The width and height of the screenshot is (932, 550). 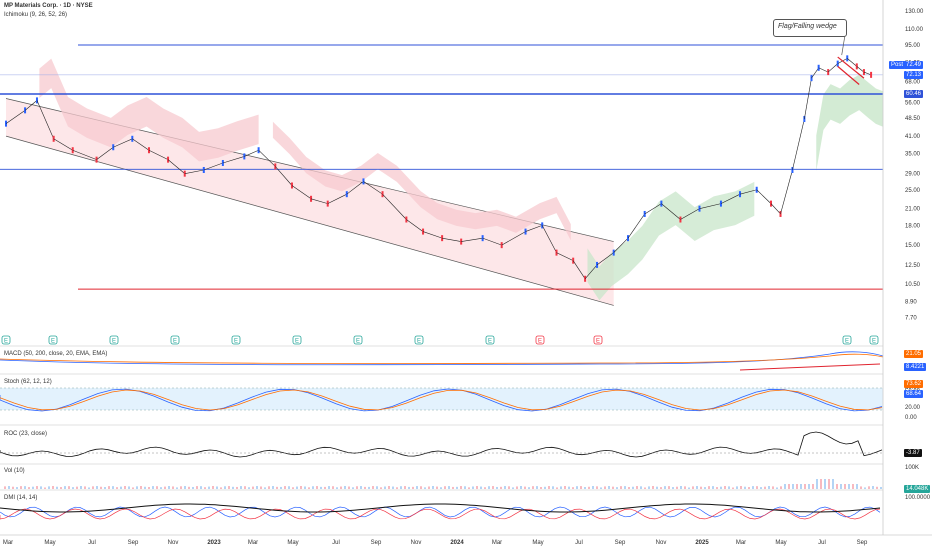 What do you see at coordinates (442, 358) in the screenshot?
I see `macd-signal` at bounding box center [442, 358].